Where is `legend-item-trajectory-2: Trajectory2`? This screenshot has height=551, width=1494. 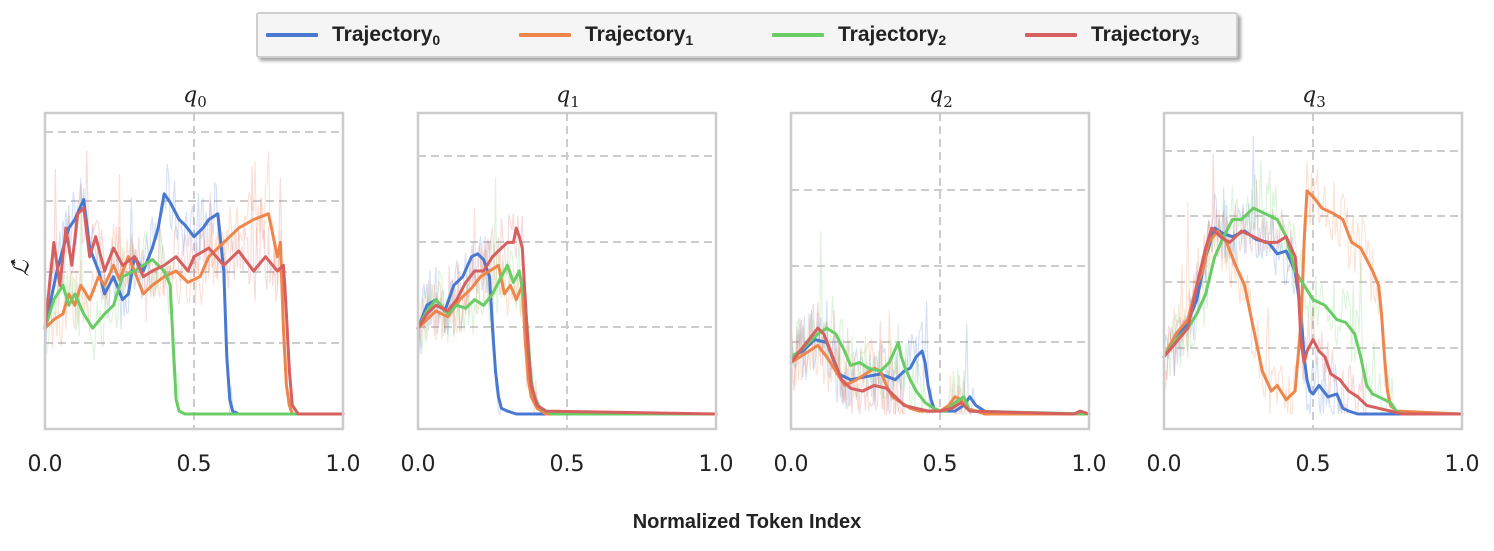
legend-item-trajectory-2: Trajectory2 is located at coordinates (859, 35).